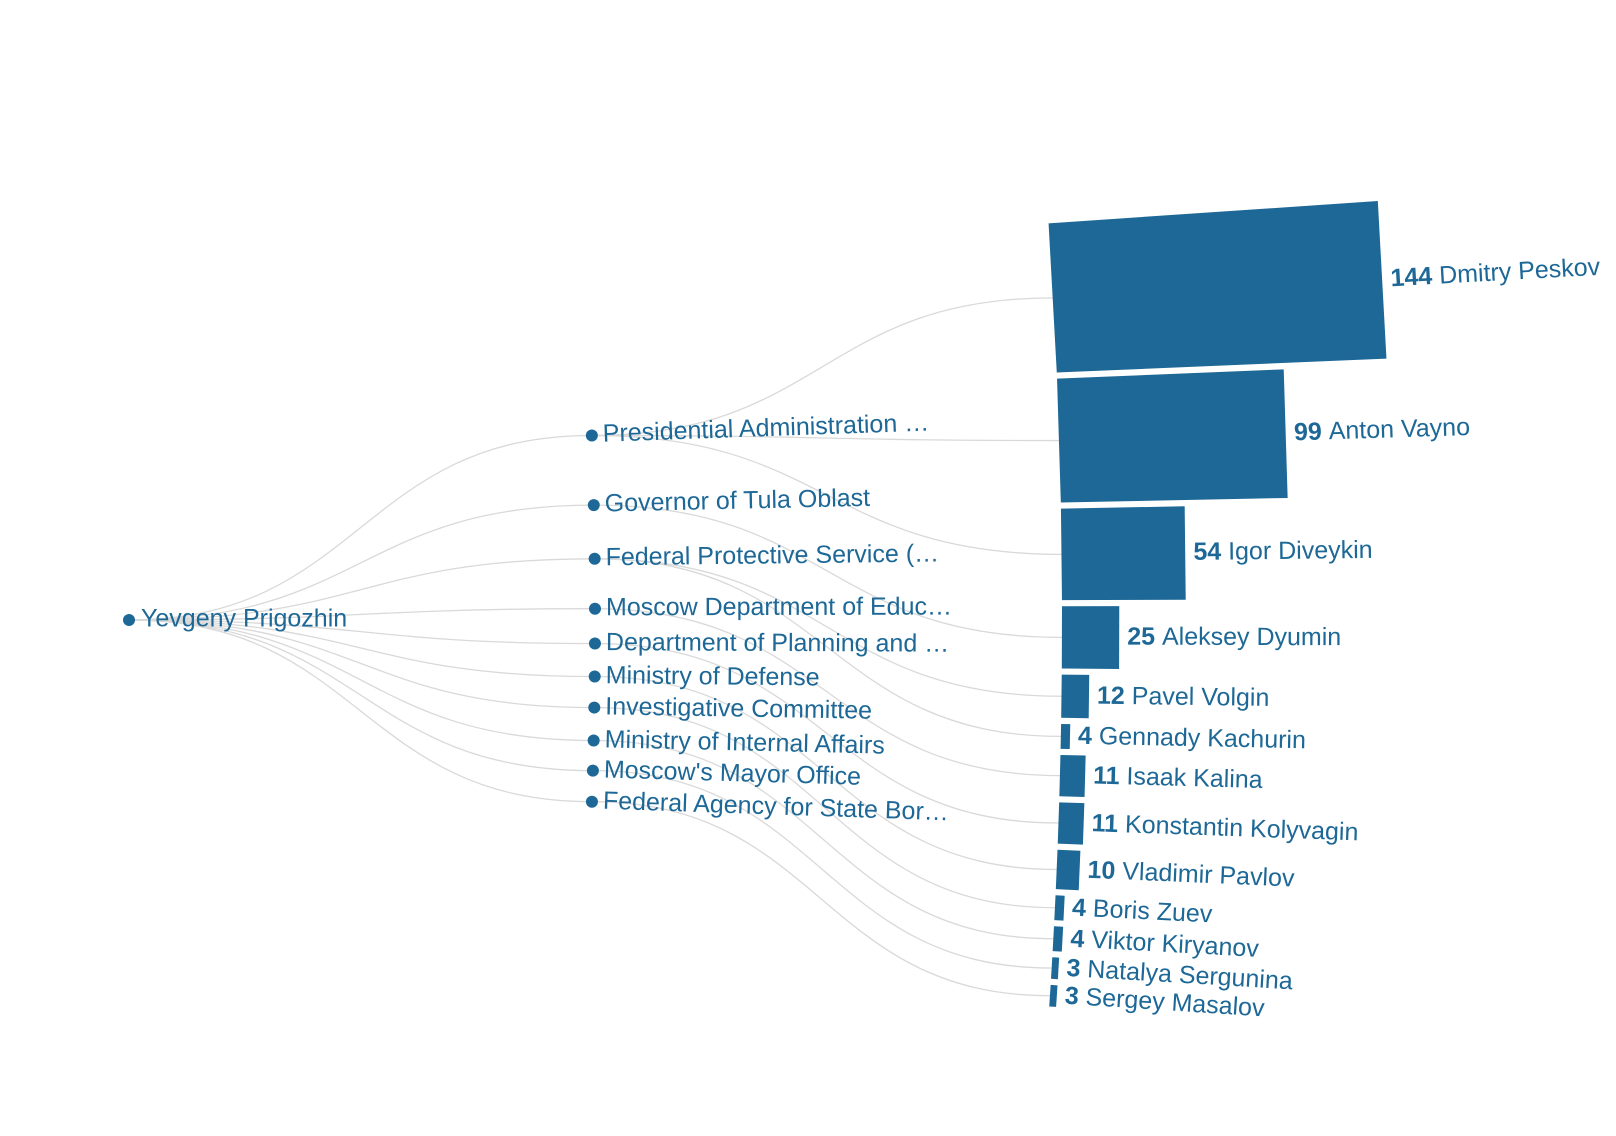 This screenshot has height=1136, width=1616. I want to click on value-label: 10, so click(1101, 869).